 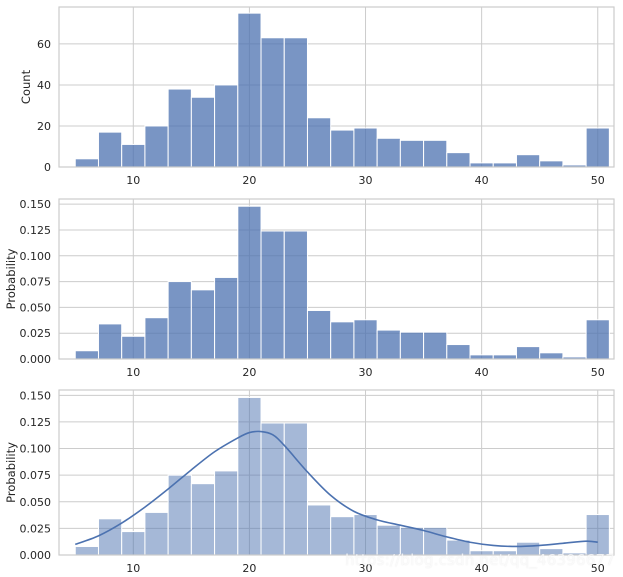 What do you see at coordinates (480, 560) in the screenshot?
I see `watermark-text: https://blog.csdn.net/qq_46396677` at bounding box center [480, 560].